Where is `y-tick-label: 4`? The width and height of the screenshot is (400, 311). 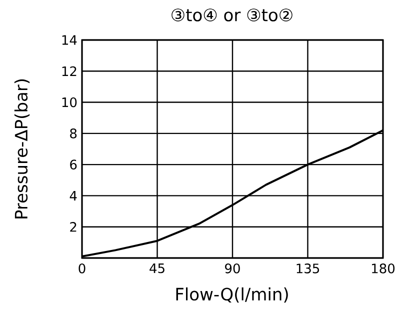 y-tick-label: 4 is located at coordinates (73, 195).